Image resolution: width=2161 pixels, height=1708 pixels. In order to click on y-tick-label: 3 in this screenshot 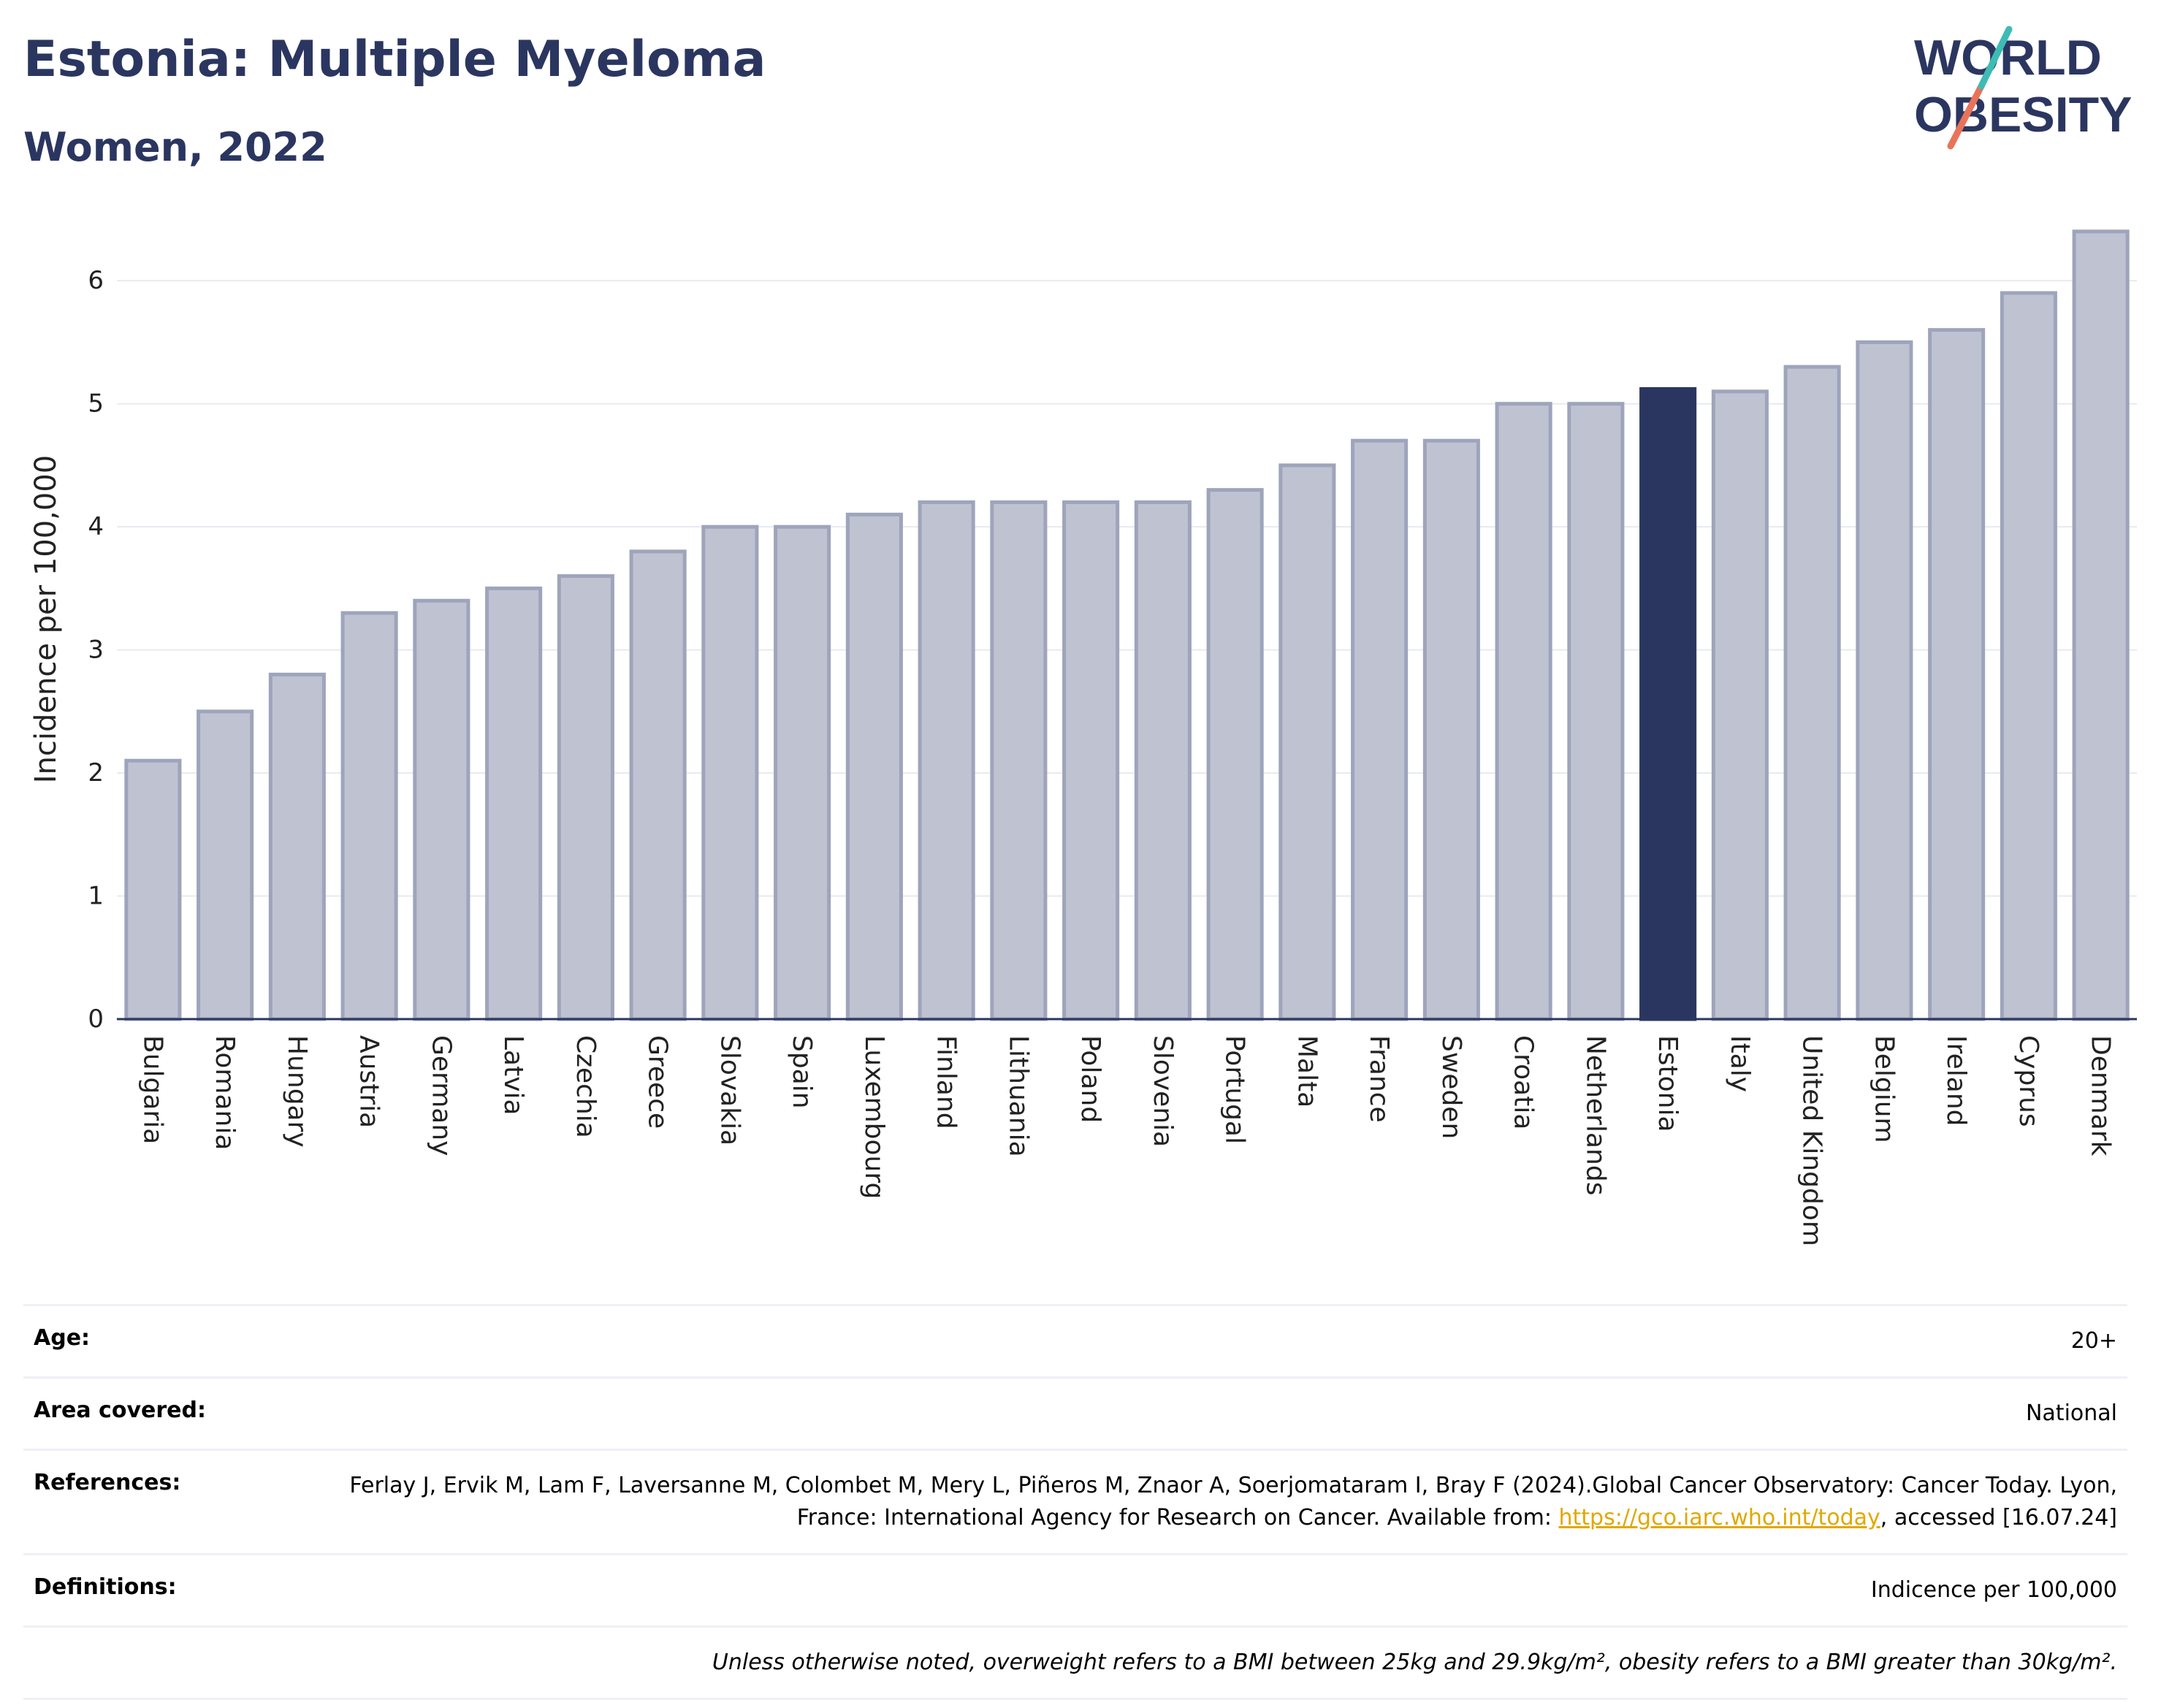, I will do `click(96, 650)`.